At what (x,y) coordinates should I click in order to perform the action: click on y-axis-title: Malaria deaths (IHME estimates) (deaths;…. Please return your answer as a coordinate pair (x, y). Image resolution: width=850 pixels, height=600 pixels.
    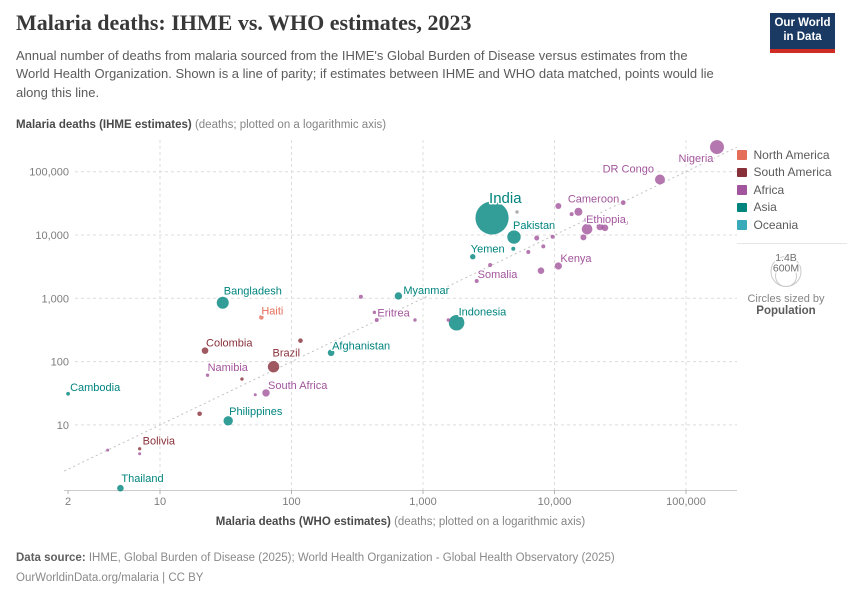
    Looking at the image, I should click on (201, 125).